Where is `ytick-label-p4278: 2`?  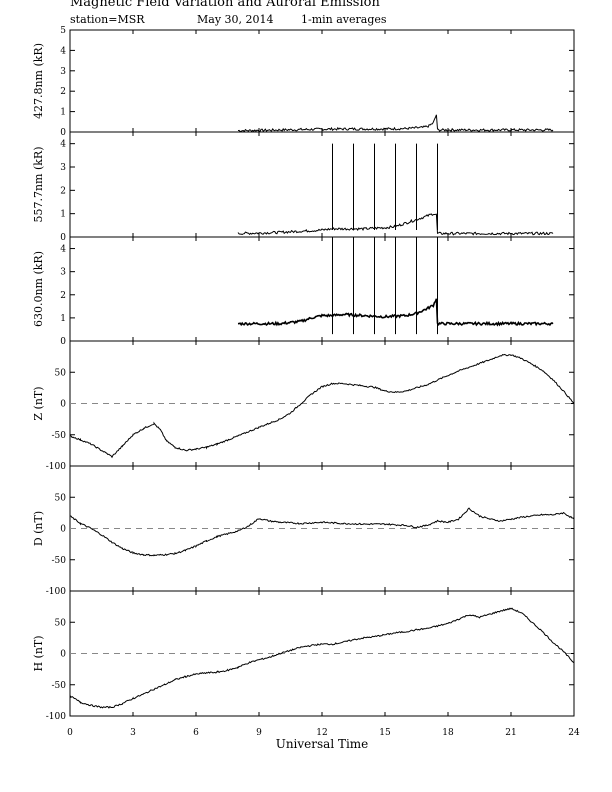
ytick-label-p4278: 2 is located at coordinates (63, 92).